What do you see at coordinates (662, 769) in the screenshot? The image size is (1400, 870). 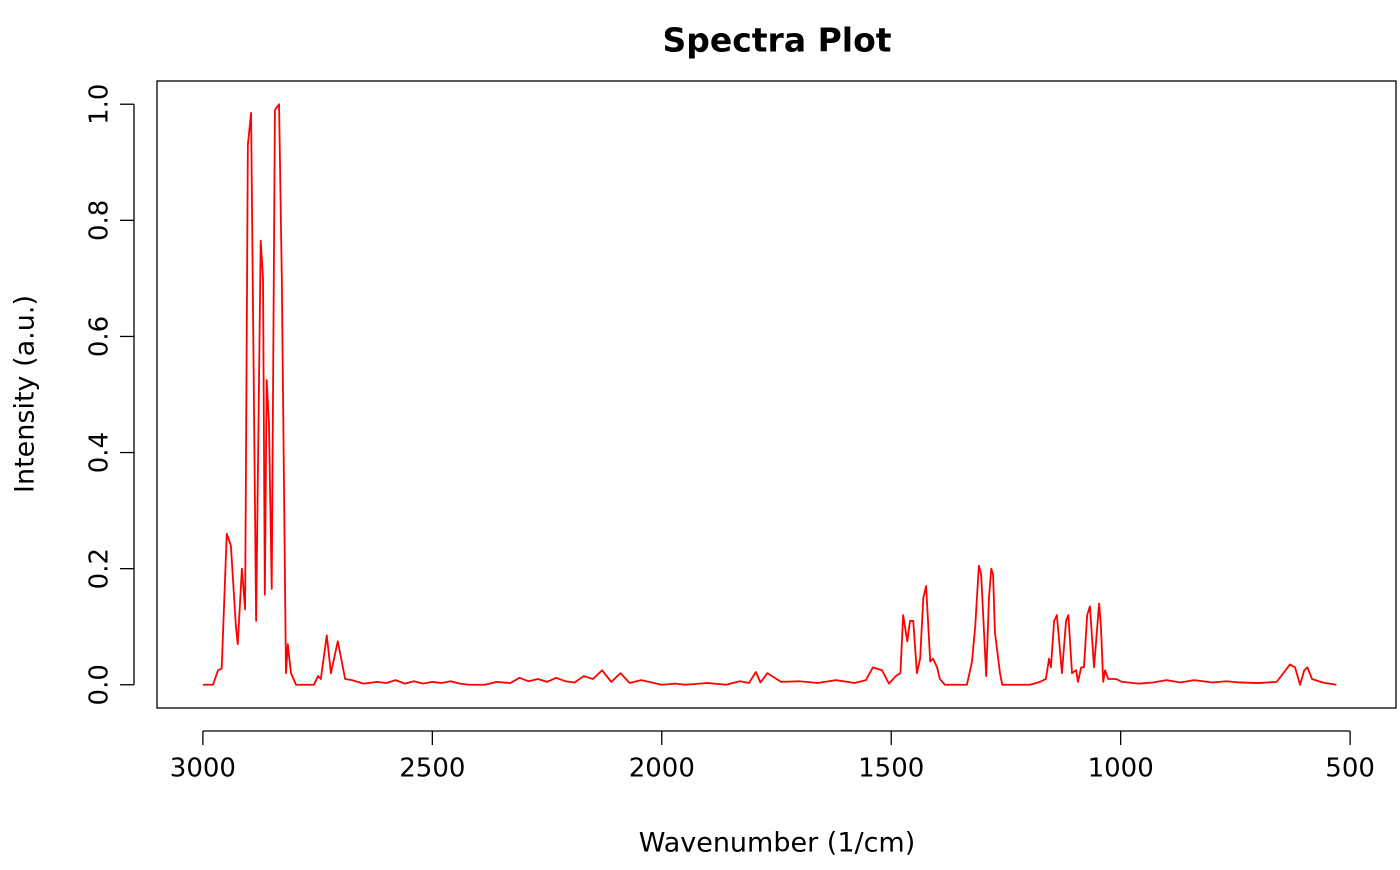 I see `x-tick-label: 2000` at bounding box center [662, 769].